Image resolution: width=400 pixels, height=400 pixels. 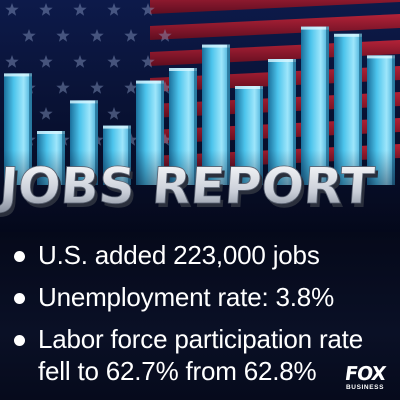 What do you see at coordinates (365, 374) in the screenshot?
I see `logo-top: FOX` at bounding box center [365, 374].